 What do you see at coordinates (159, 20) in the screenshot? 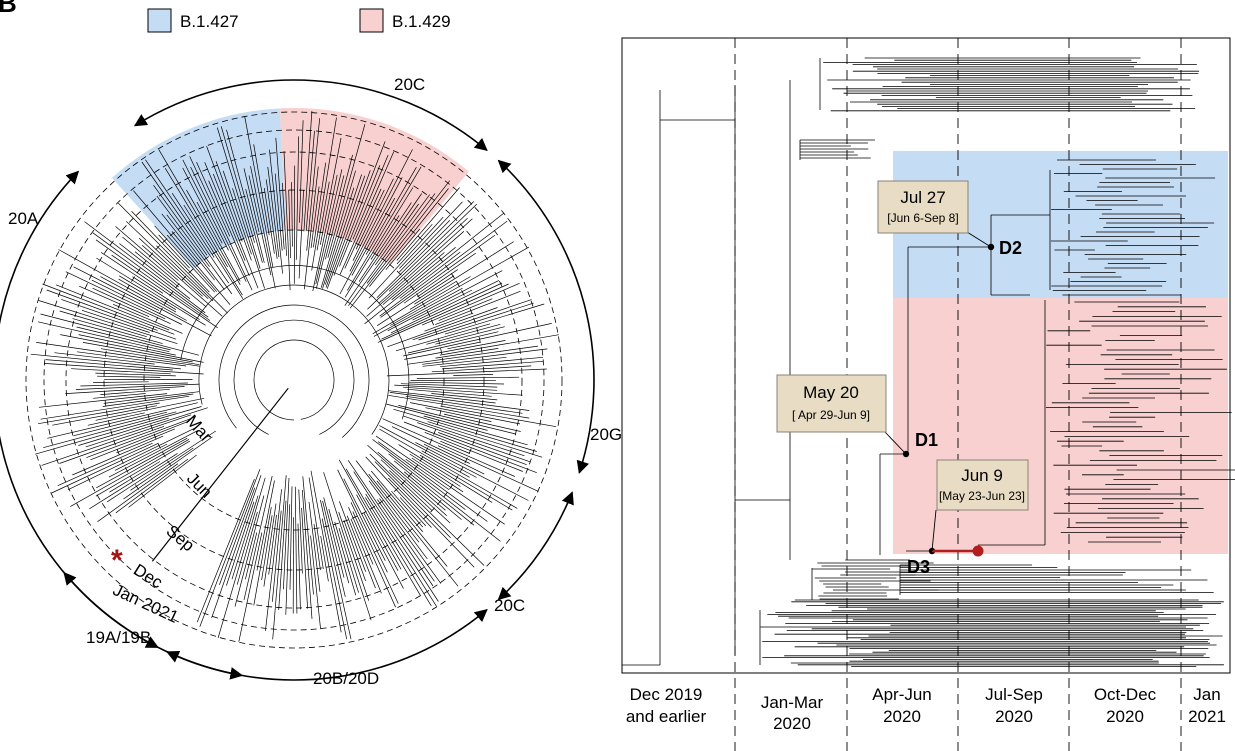
I see `legend-swatch-b1427` at bounding box center [159, 20].